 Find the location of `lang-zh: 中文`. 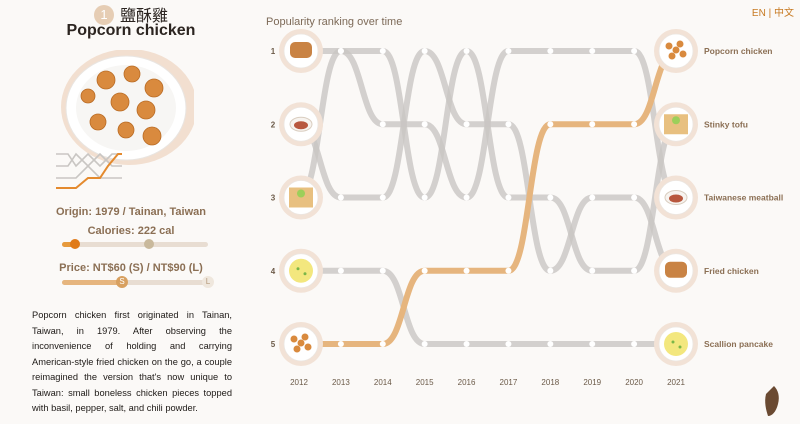

lang-zh: 中文 is located at coordinates (784, 13).